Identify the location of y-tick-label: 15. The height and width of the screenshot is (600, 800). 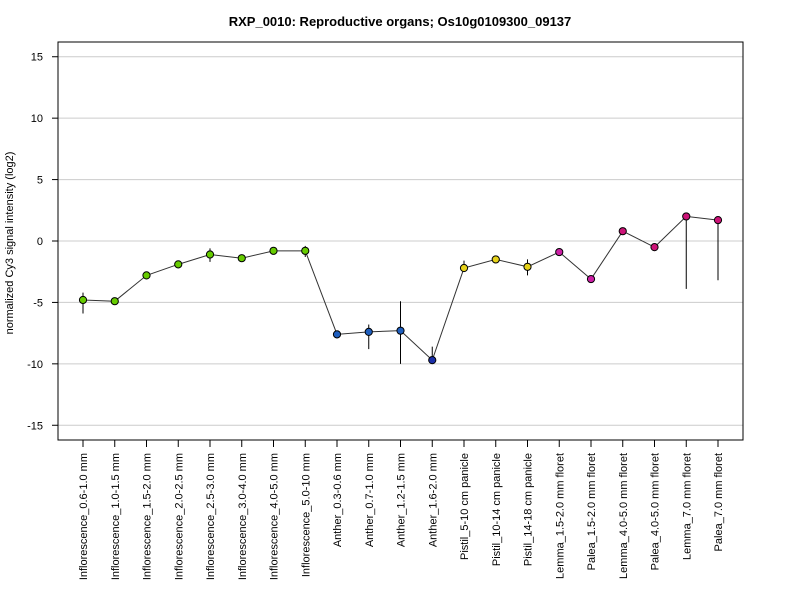
(37, 58).